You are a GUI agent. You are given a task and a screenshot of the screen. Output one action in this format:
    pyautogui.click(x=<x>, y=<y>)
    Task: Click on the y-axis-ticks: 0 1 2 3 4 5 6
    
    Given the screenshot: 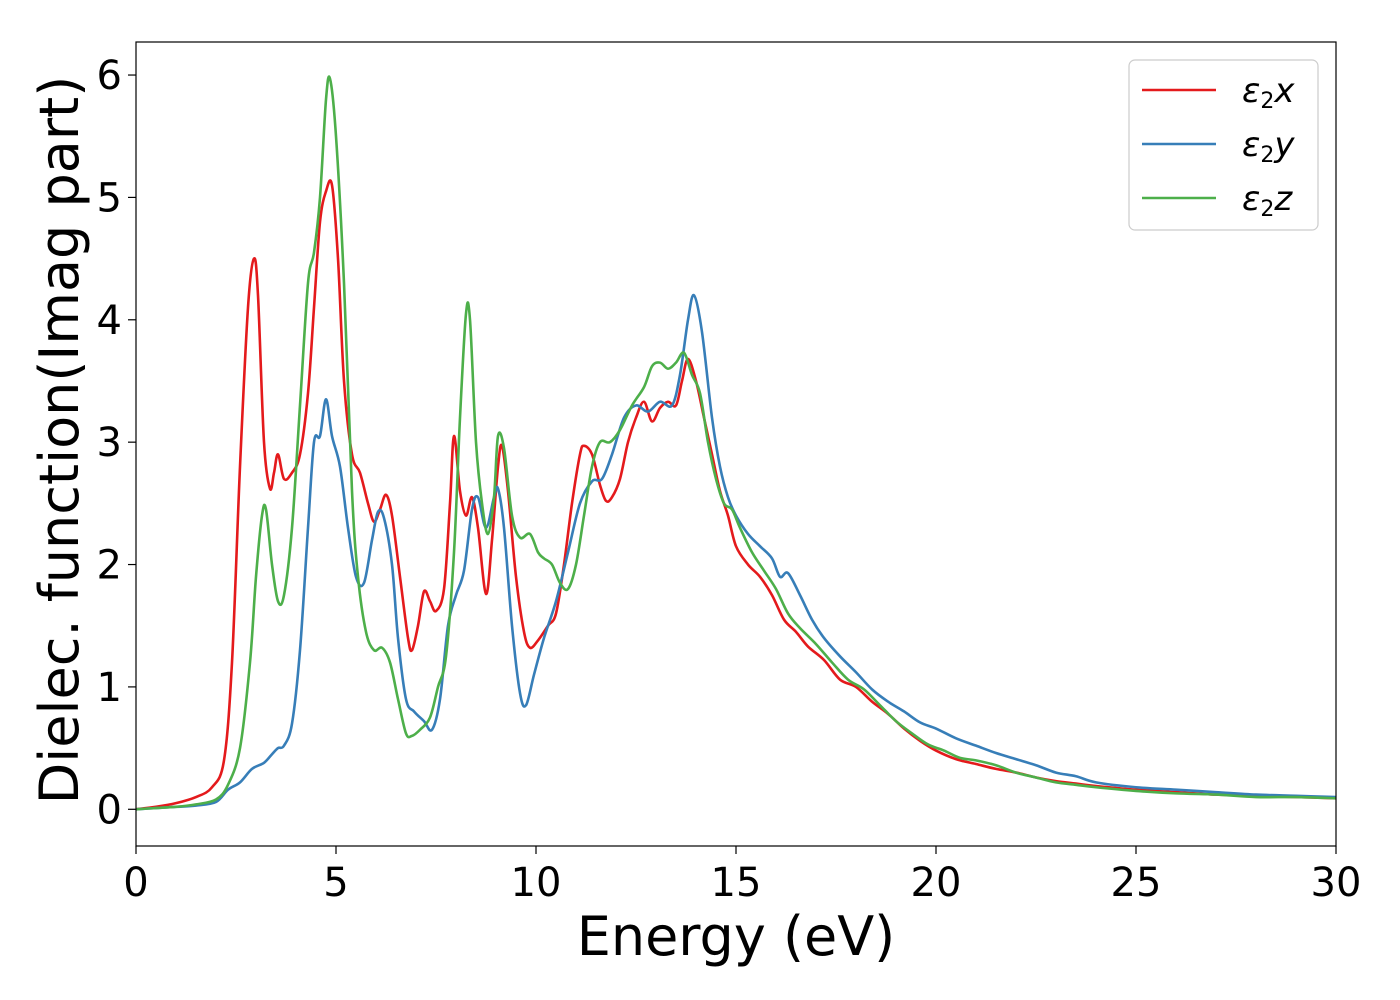 What is the action you would take?
    pyautogui.click(x=116, y=443)
    